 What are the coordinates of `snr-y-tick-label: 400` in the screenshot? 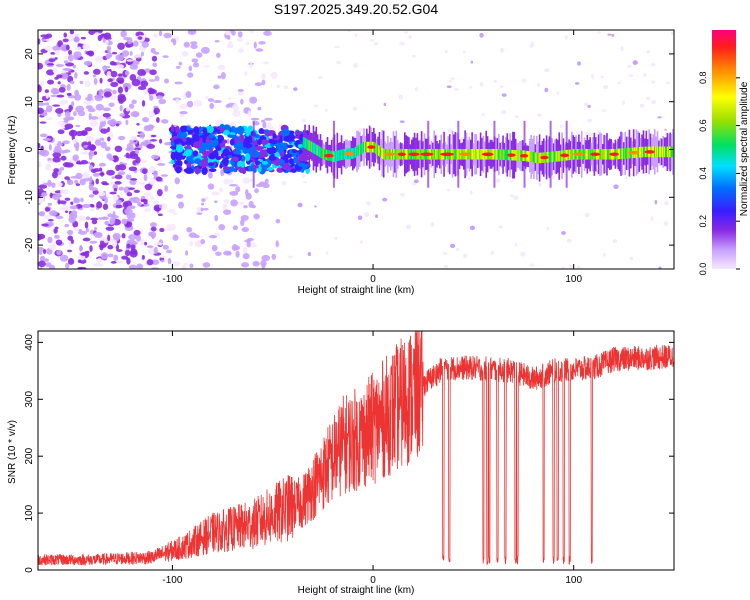 It's located at (29, 342).